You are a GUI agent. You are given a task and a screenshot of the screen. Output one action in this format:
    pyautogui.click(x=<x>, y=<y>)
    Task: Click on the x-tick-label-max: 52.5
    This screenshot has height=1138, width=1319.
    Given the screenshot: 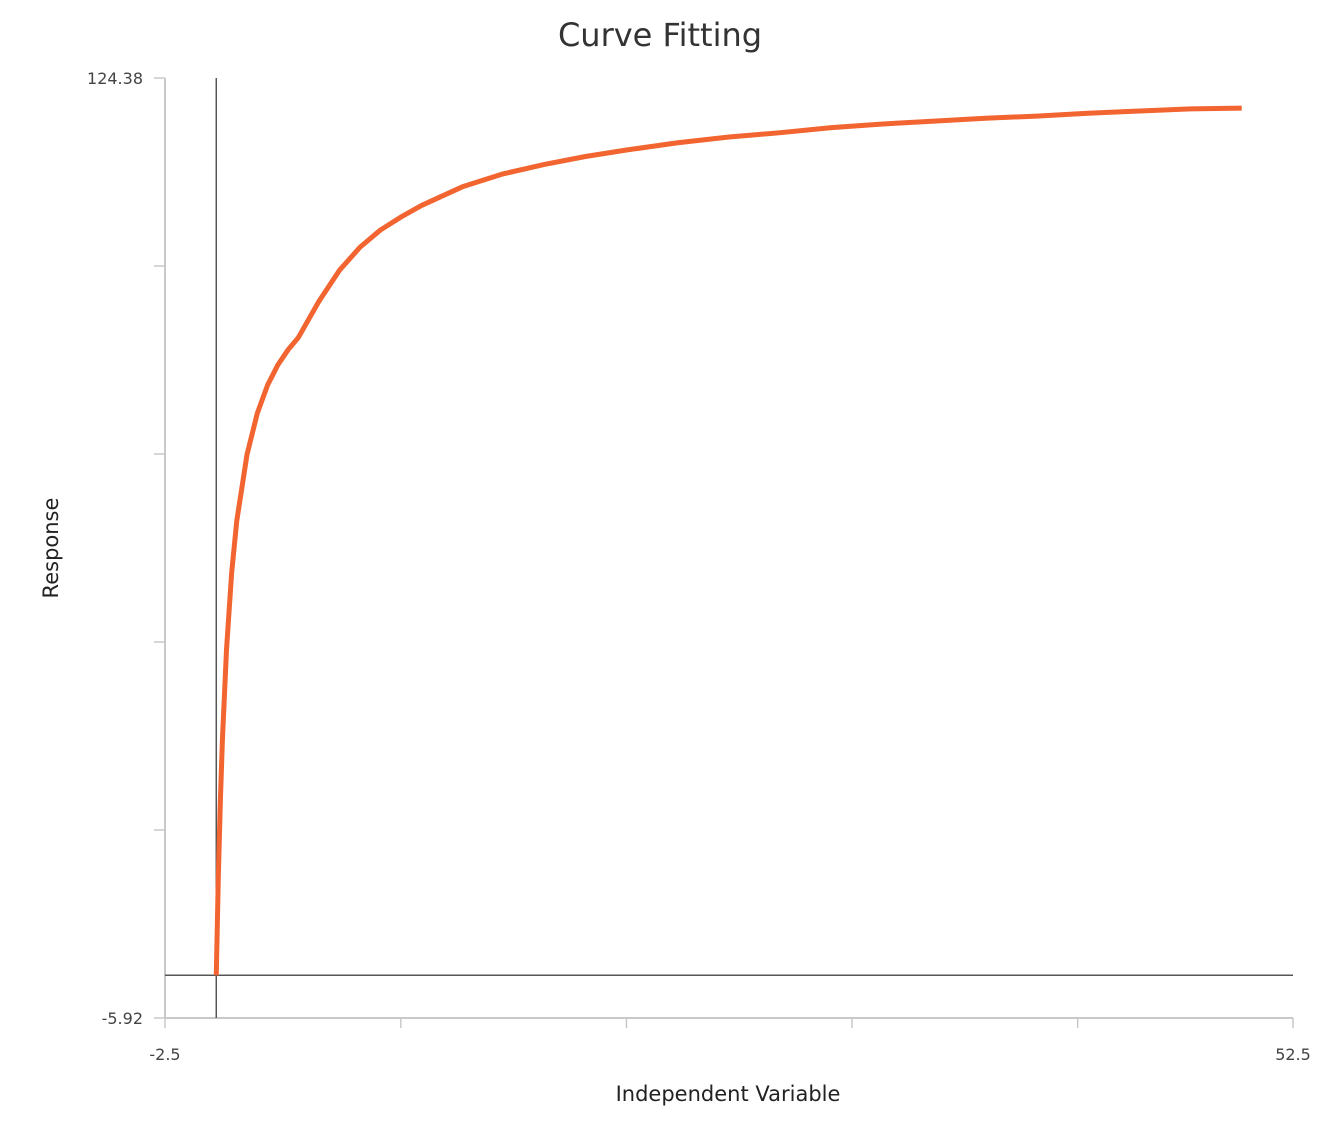 What is the action you would take?
    pyautogui.click(x=1293, y=1054)
    